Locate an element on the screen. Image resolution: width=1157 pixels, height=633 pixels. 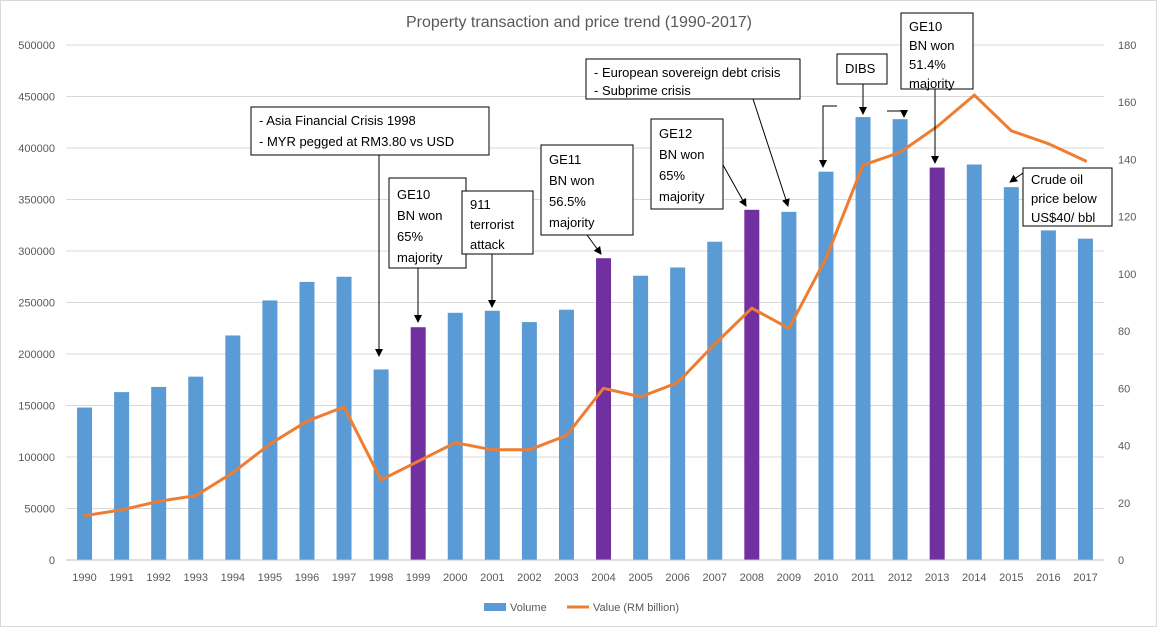
bar-volume-2013 is located at coordinates (937, 363).